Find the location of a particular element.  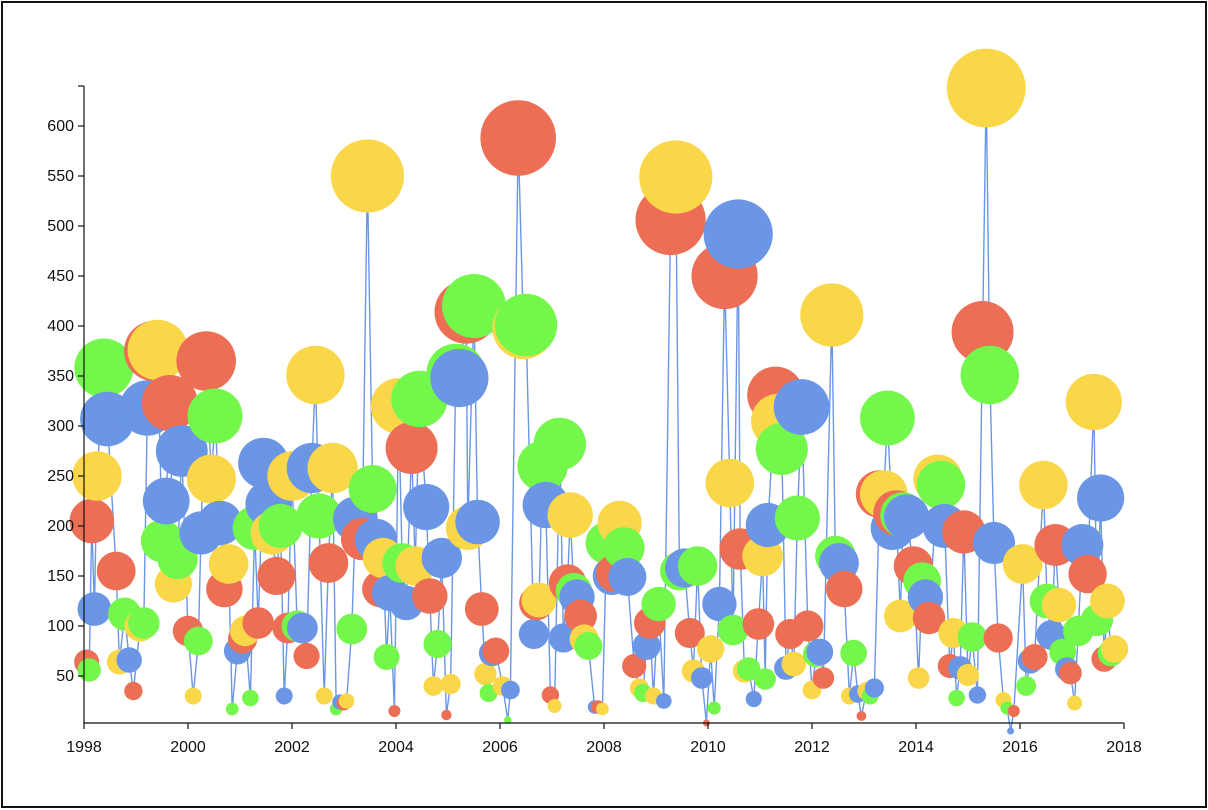

x-tick-label: 2002 is located at coordinates (292, 747).